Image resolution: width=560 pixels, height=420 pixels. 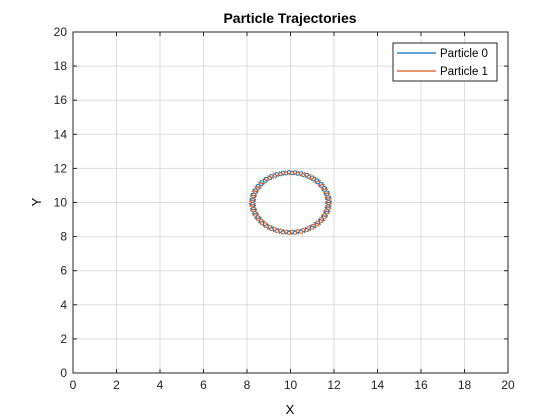 I want to click on legend-box, so click(x=445, y=62).